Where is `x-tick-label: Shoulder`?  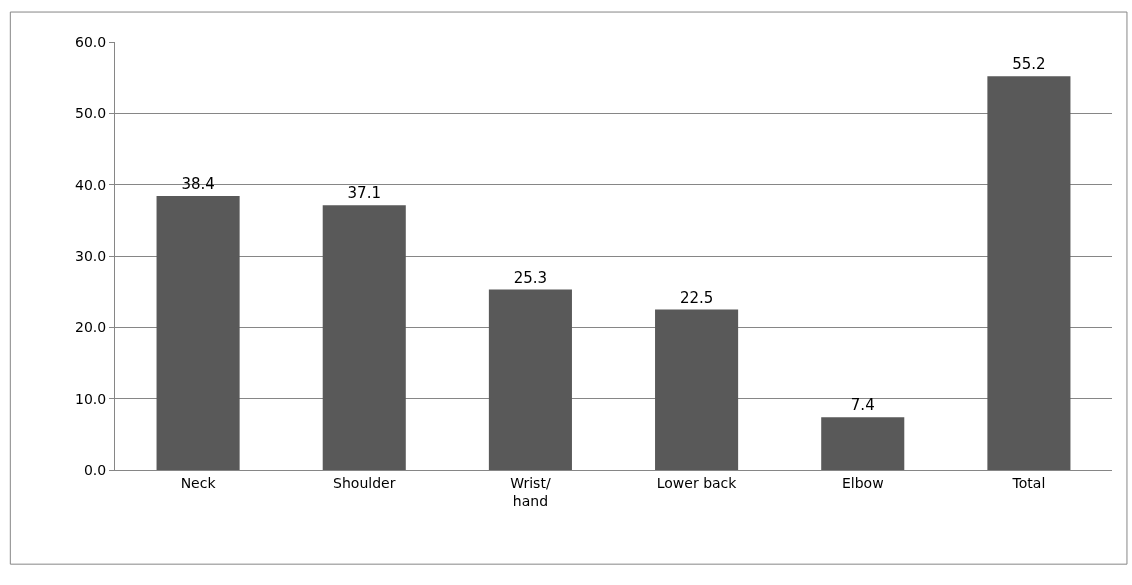 x-tick-label: Shoulder is located at coordinates (364, 482).